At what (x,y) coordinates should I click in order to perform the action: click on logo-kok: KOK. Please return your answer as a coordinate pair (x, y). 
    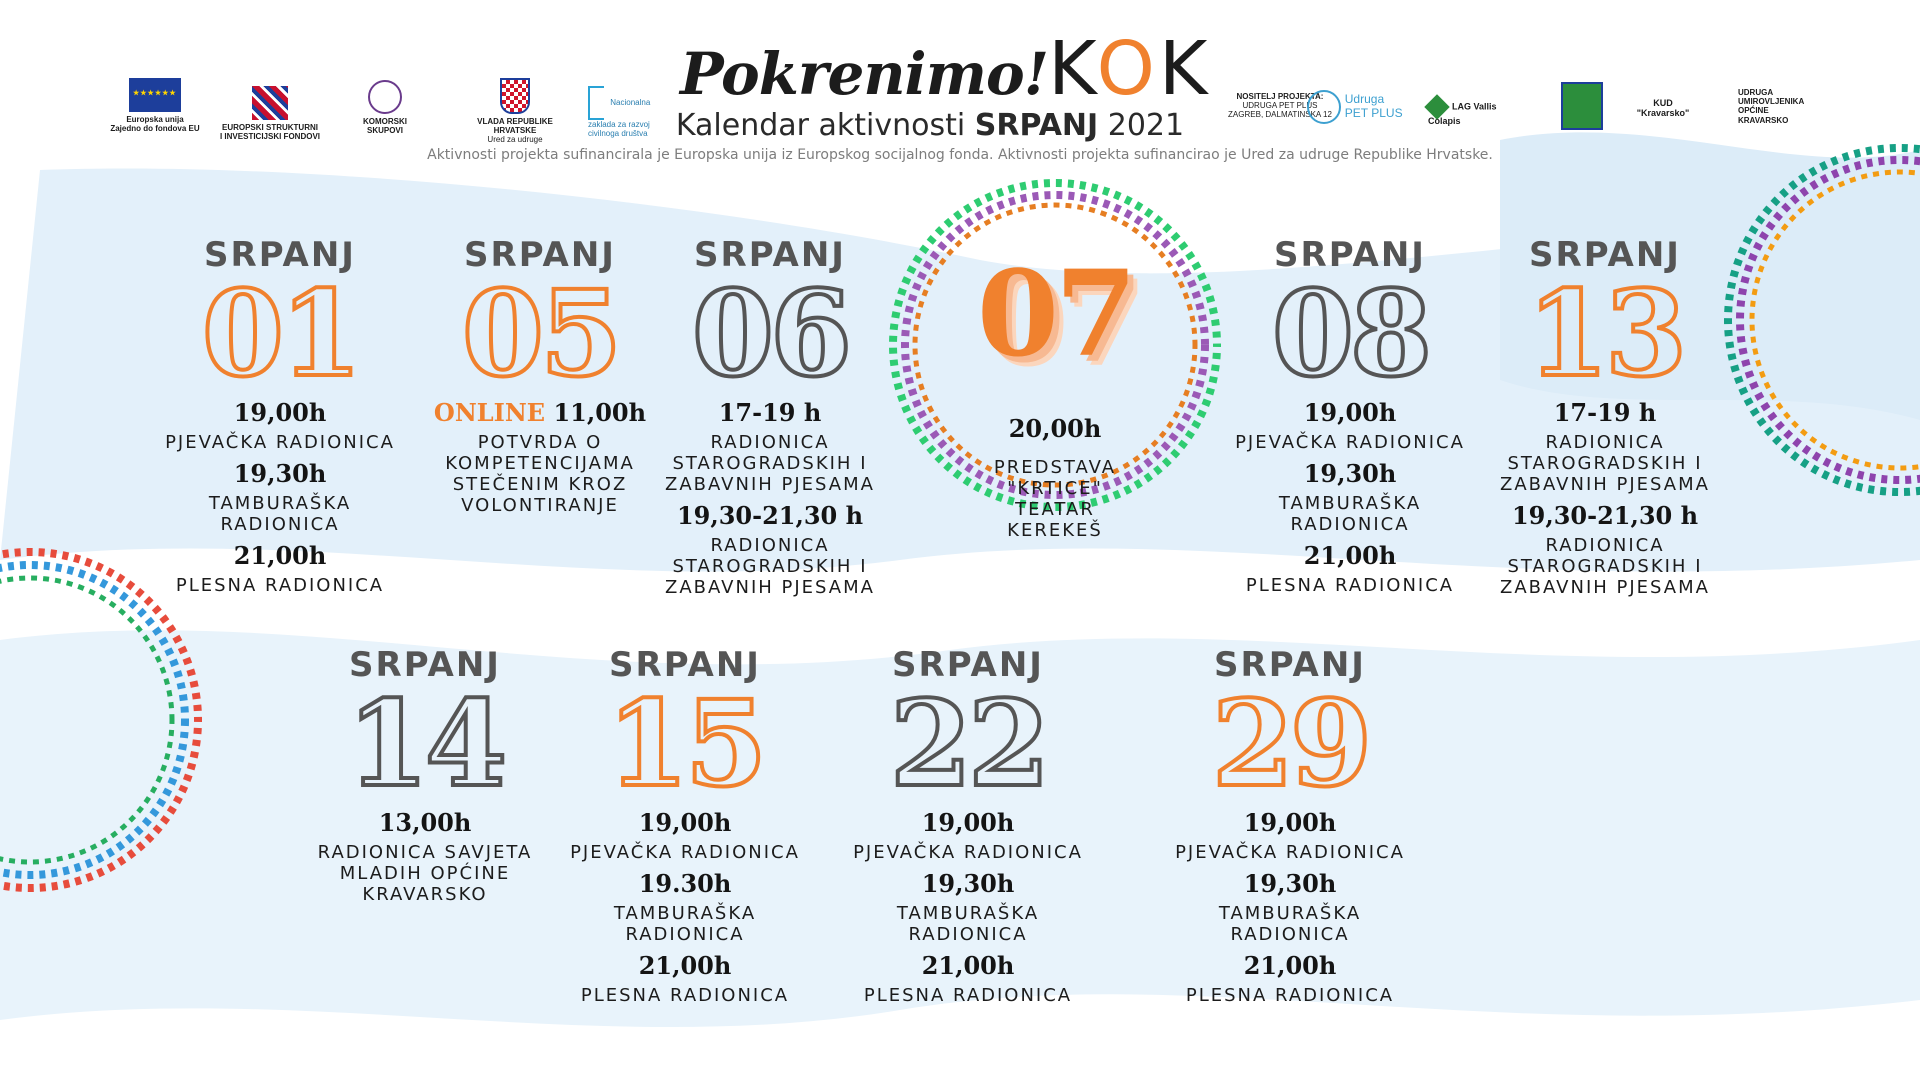
    Looking at the image, I should click on (1129, 69).